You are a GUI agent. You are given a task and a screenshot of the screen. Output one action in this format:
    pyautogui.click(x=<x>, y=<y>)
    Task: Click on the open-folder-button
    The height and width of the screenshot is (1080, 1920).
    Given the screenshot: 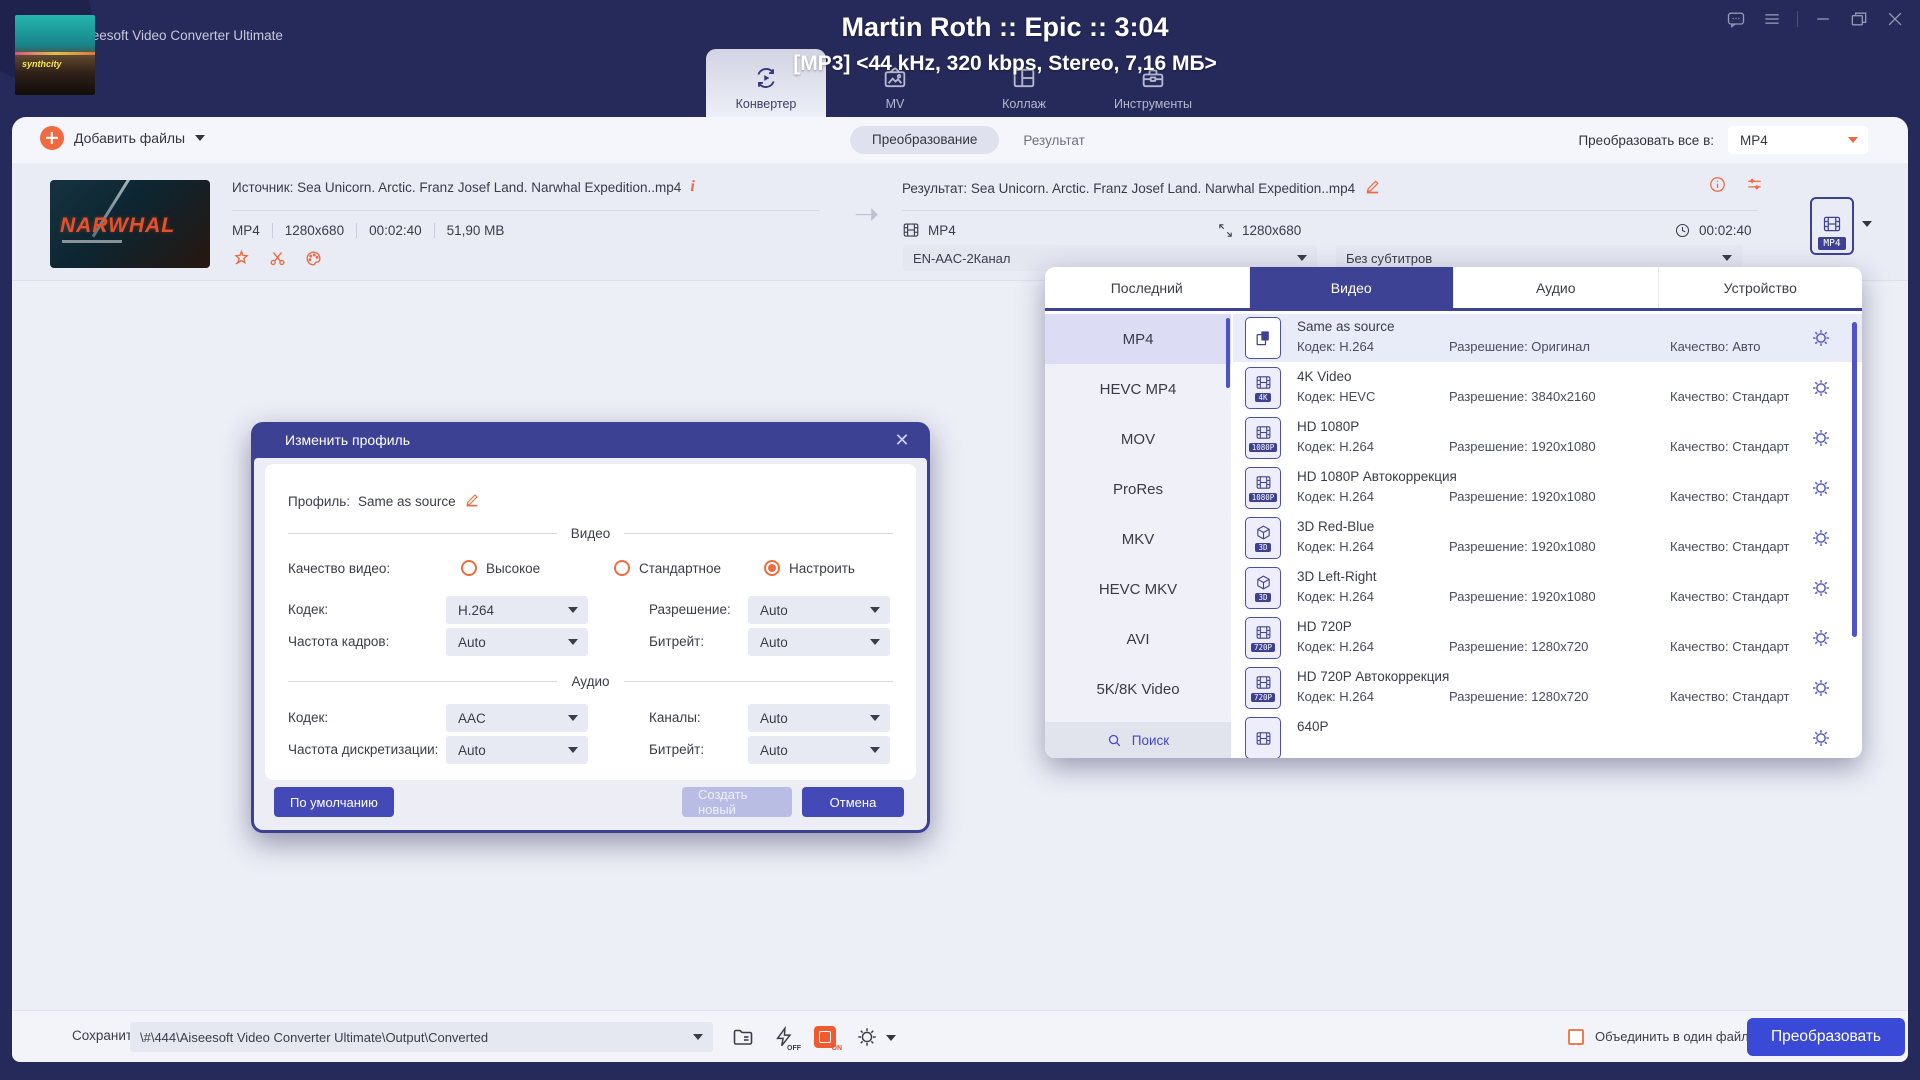 What is the action you would take?
    pyautogui.click(x=743, y=1037)
    